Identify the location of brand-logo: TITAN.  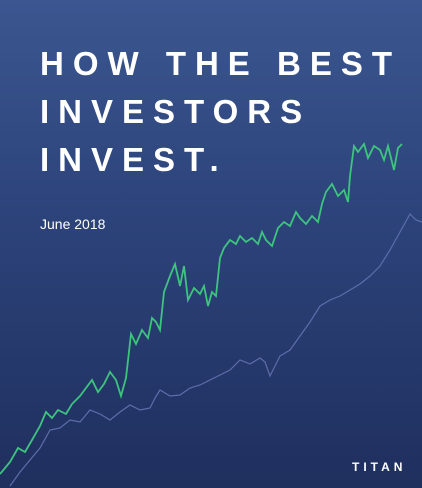
(379, 467).